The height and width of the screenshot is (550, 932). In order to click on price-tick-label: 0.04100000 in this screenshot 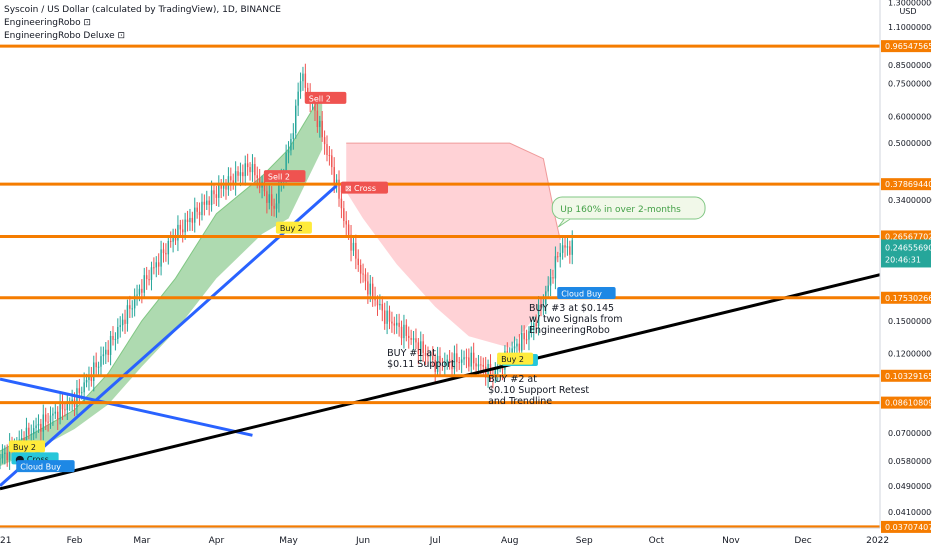, I will do `click(910, 512)`.